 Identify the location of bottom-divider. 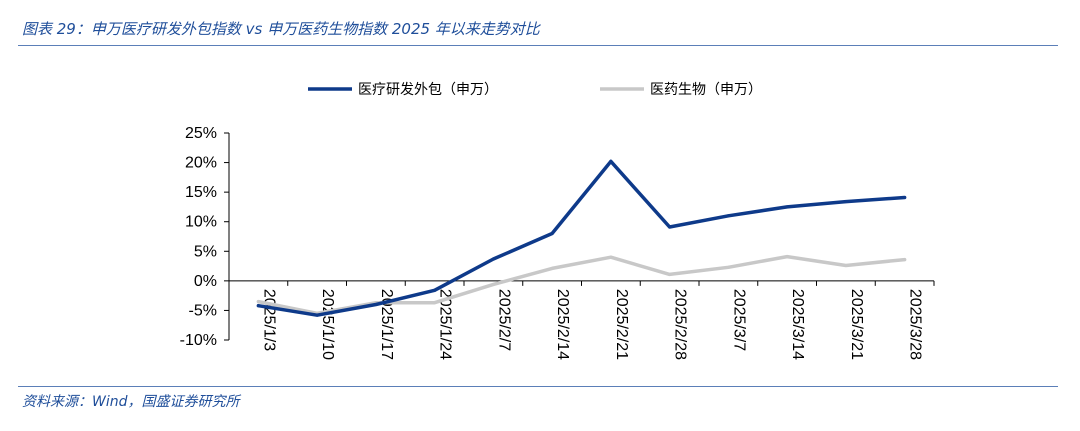
(538, 386).